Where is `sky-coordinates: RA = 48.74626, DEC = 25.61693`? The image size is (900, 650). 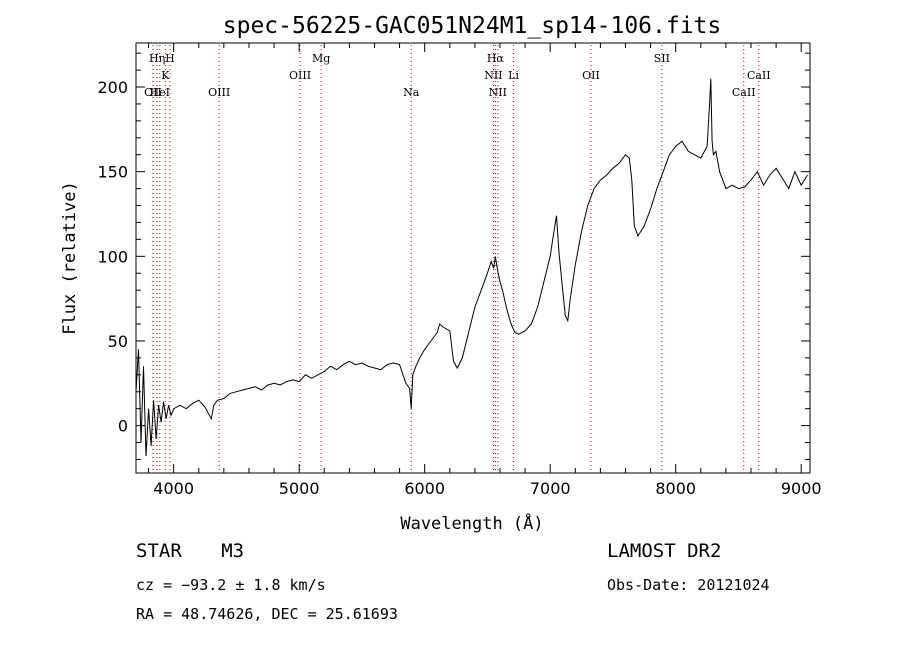 sky-coordinates: RA = 48.74626, DEC = 25.61693 is located at coordinates (267, 614).